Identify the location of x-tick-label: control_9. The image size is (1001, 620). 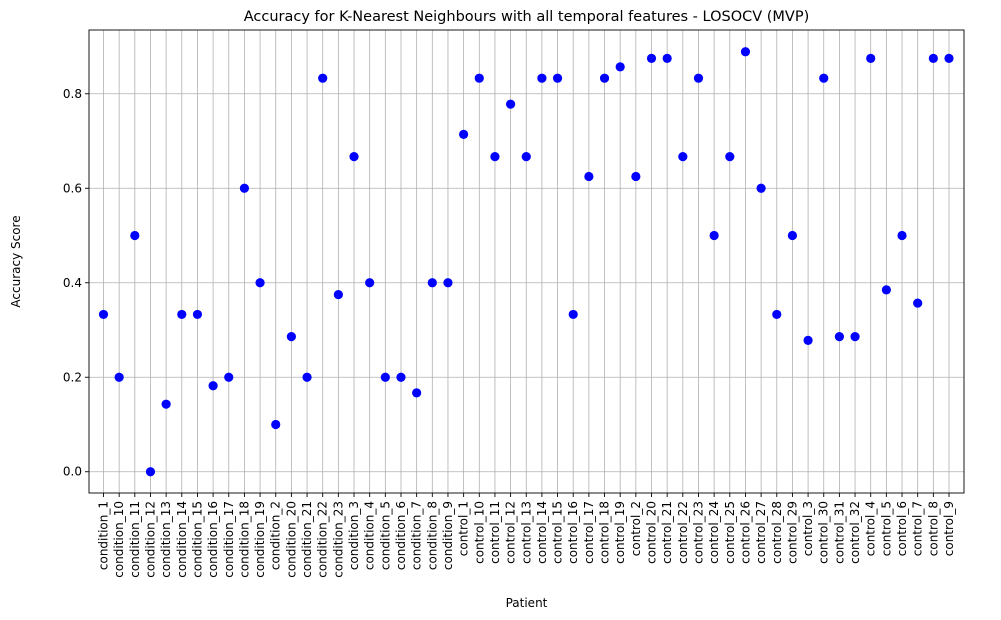
(949, 528).